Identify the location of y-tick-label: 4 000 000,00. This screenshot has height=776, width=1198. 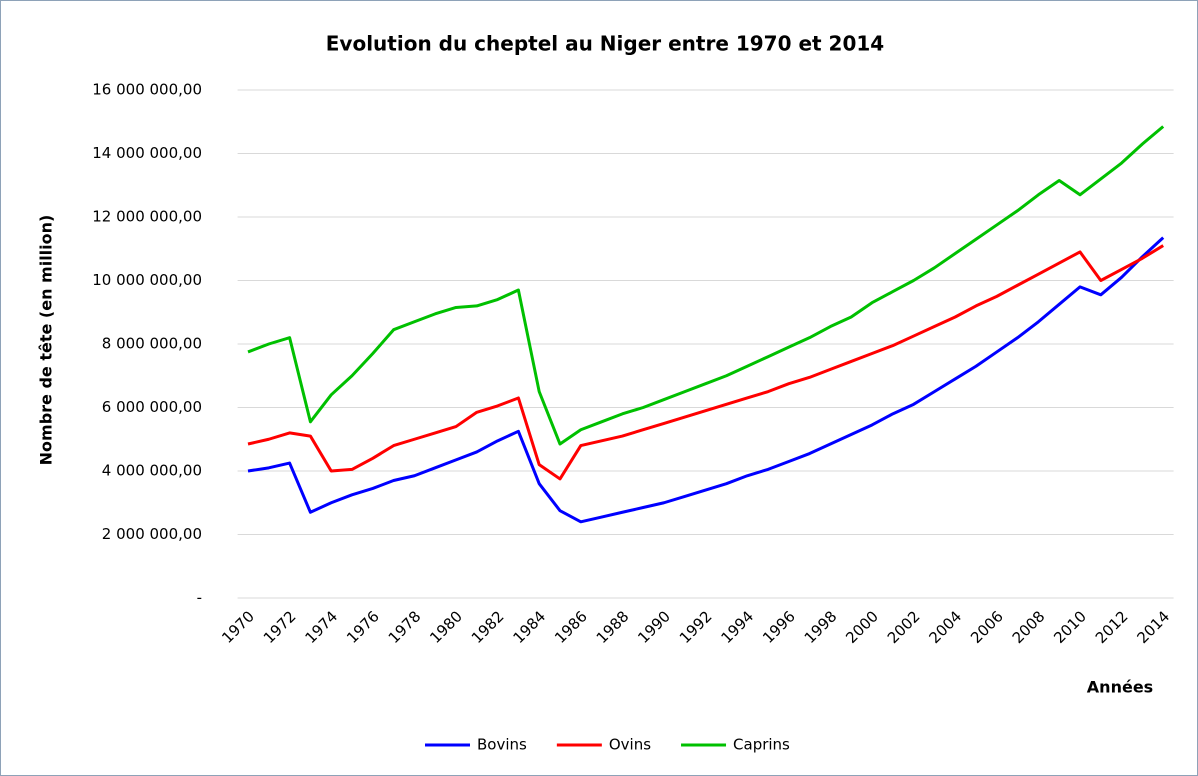
(152, 471).